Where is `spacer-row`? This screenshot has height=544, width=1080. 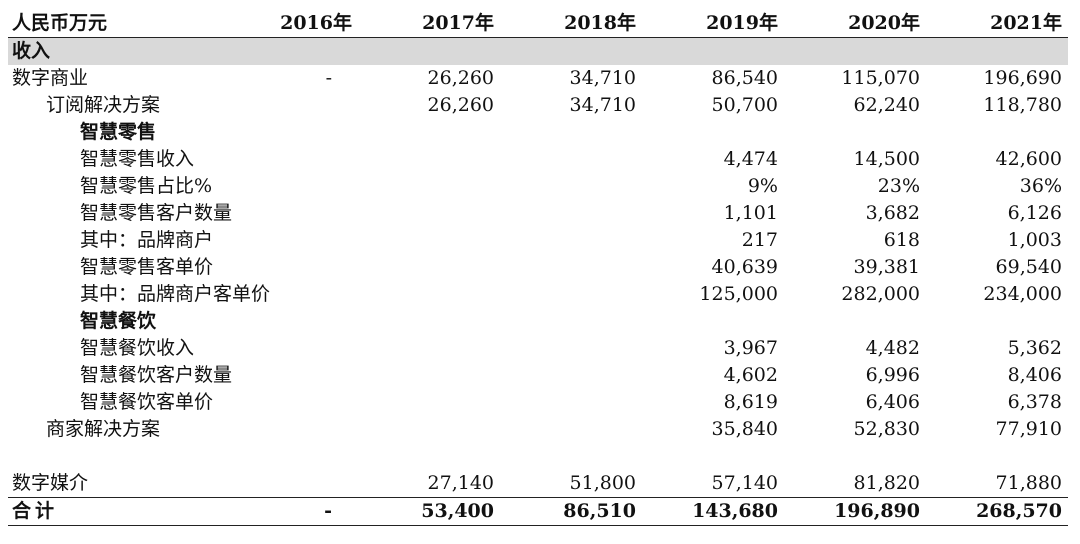
spacer-row is located at coordinates (538, 456).